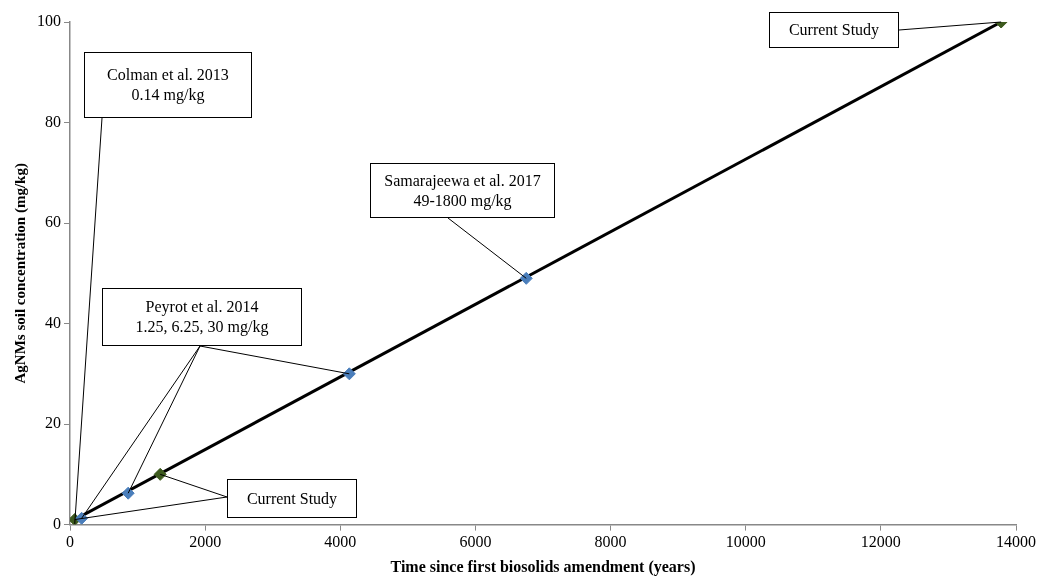 The image size is (1047, 587). Describe the element at coordinates (543, 566) in the screenshot. I see `x-axis-title: Time since first biosolids amendment (years)` at that location.